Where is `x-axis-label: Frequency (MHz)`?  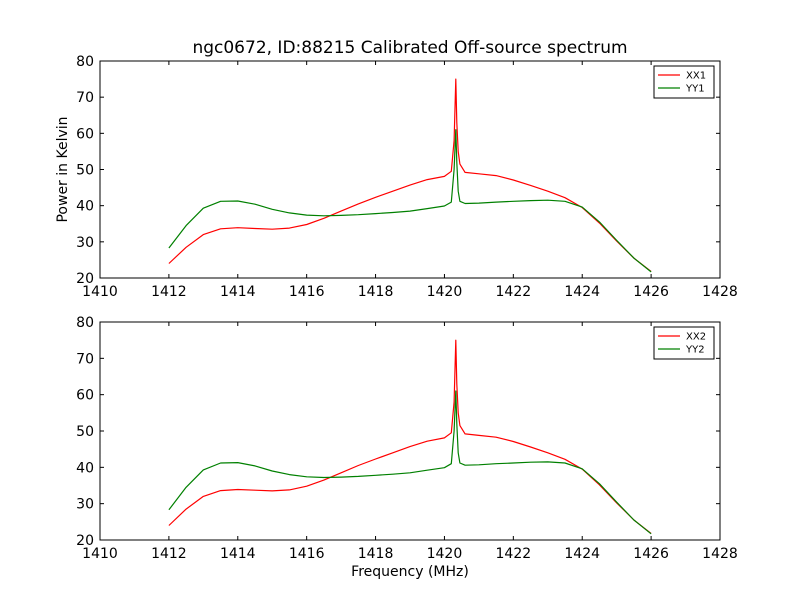 x-axis-label: Frequency (MHz) is located at coordinates (410, 572).